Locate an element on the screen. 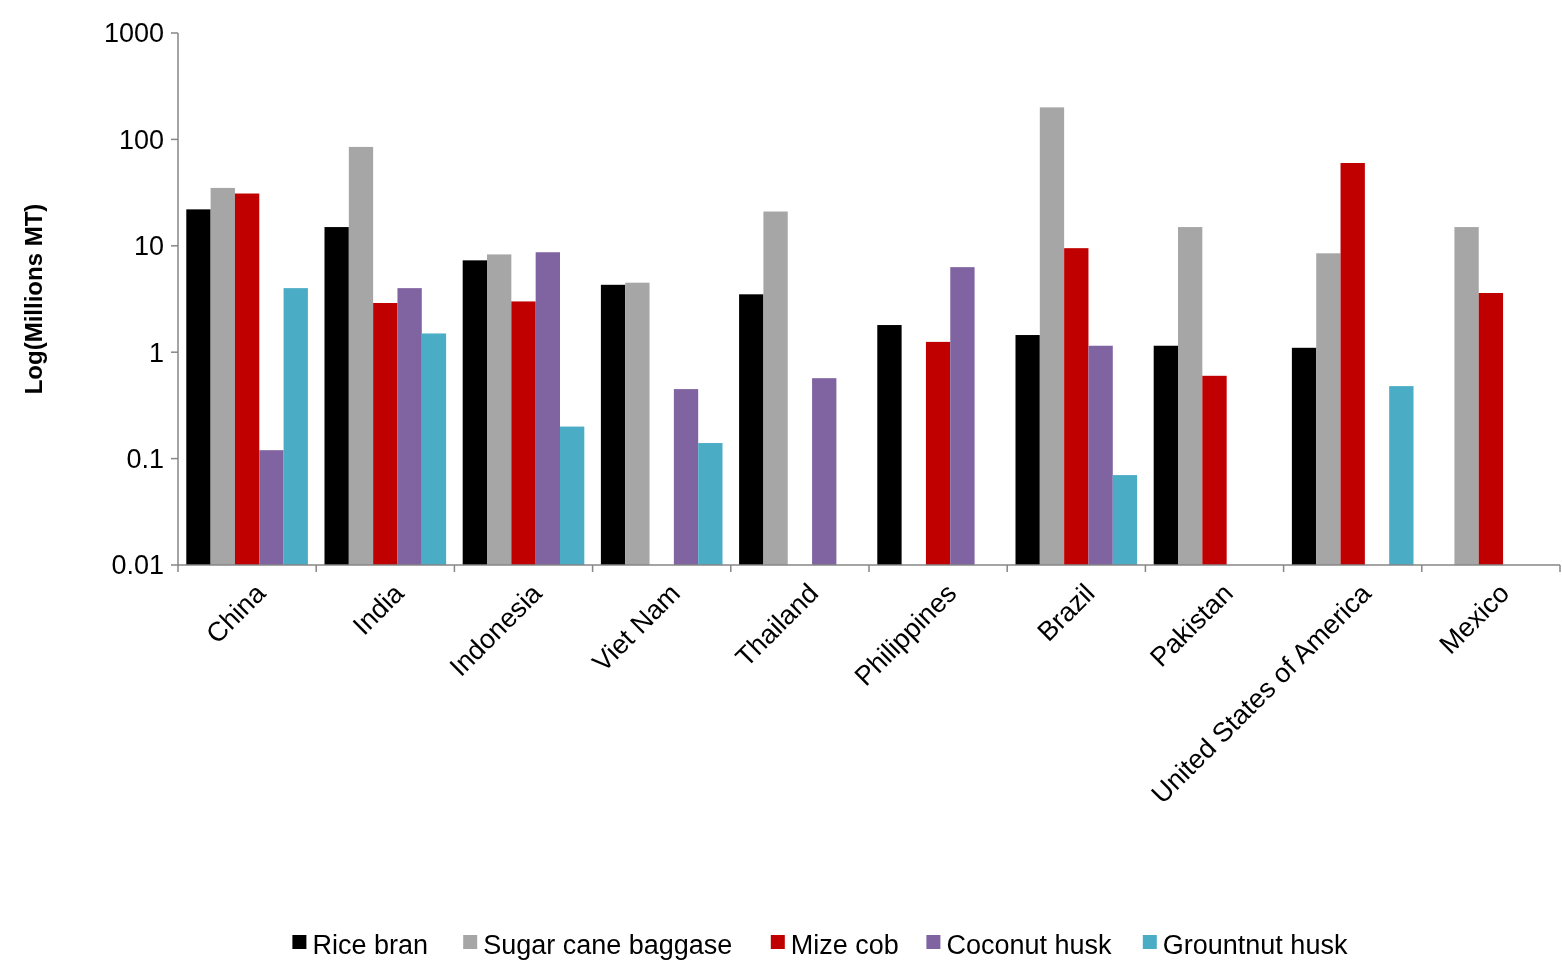 The image size is (1562, 971). y-tick-label: 100 is located at coordinates (141, 139).